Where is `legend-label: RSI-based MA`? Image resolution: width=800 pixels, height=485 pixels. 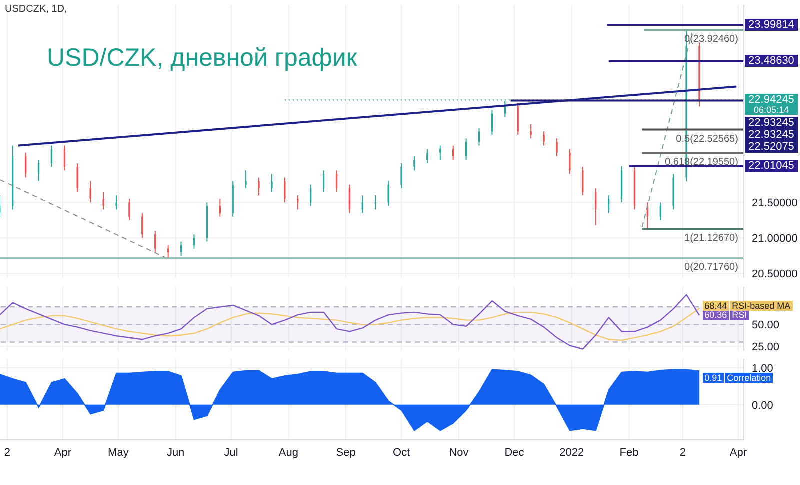 legend-label: RSI-based MA is located at coordinates (761, 305).